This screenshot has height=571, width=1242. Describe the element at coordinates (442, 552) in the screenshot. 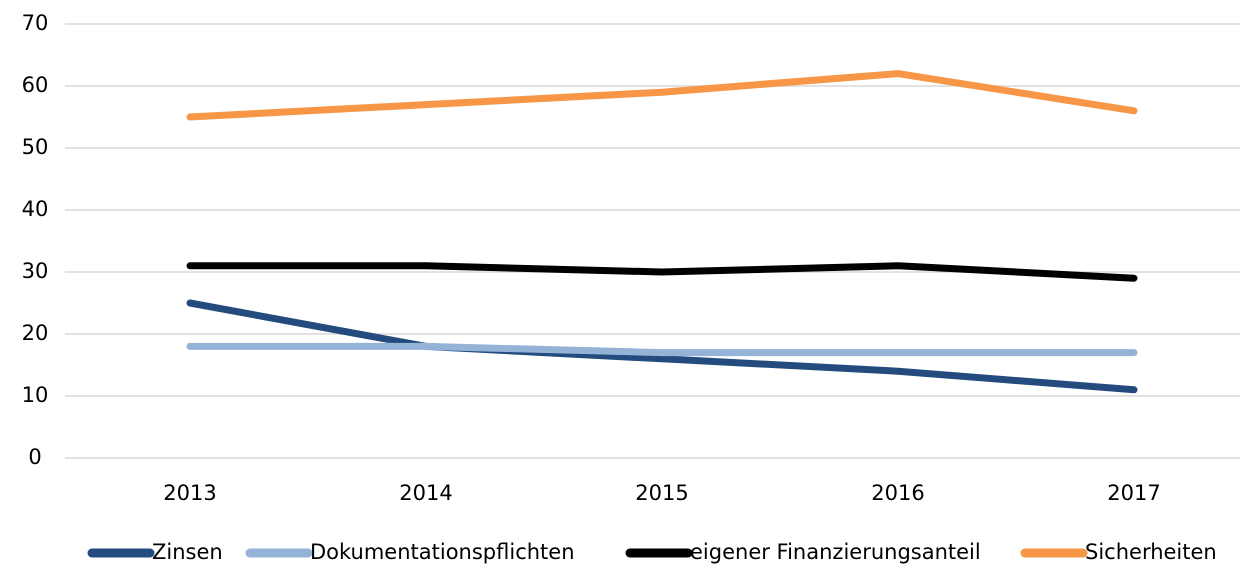

I see `legend-label: Dokumentationspflichten` at that location.